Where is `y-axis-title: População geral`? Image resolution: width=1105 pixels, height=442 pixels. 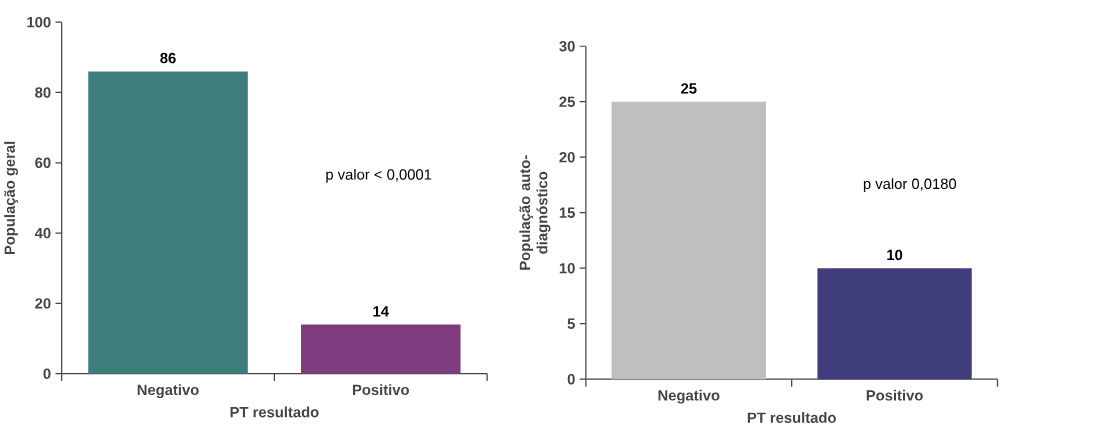
y-axis-title: População geral is located at coordinates (11, 198).